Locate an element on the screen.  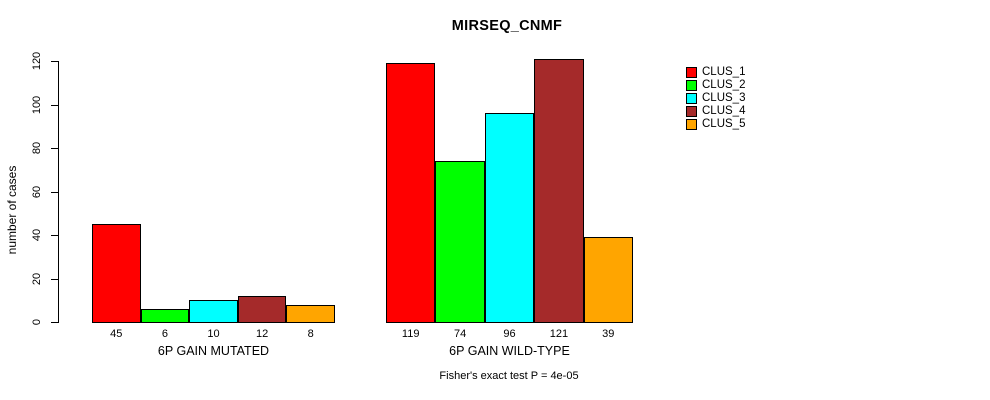
group-label: 6P GAIN MUTATED is located at coordinates (213, 351).